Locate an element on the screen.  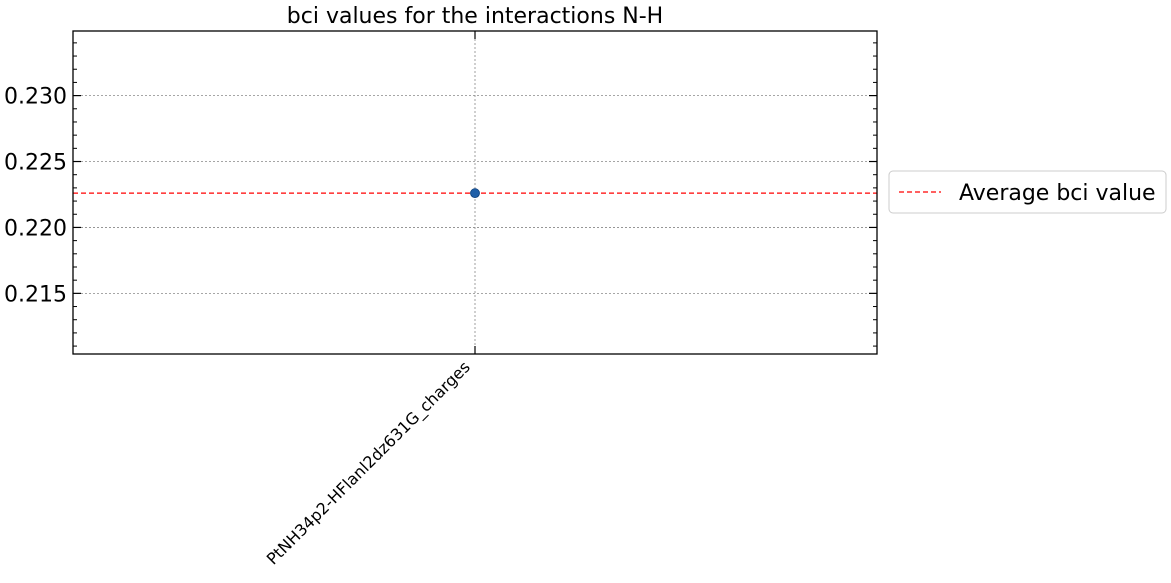
legend: Average bci value is located at coordinates (1027, 192).